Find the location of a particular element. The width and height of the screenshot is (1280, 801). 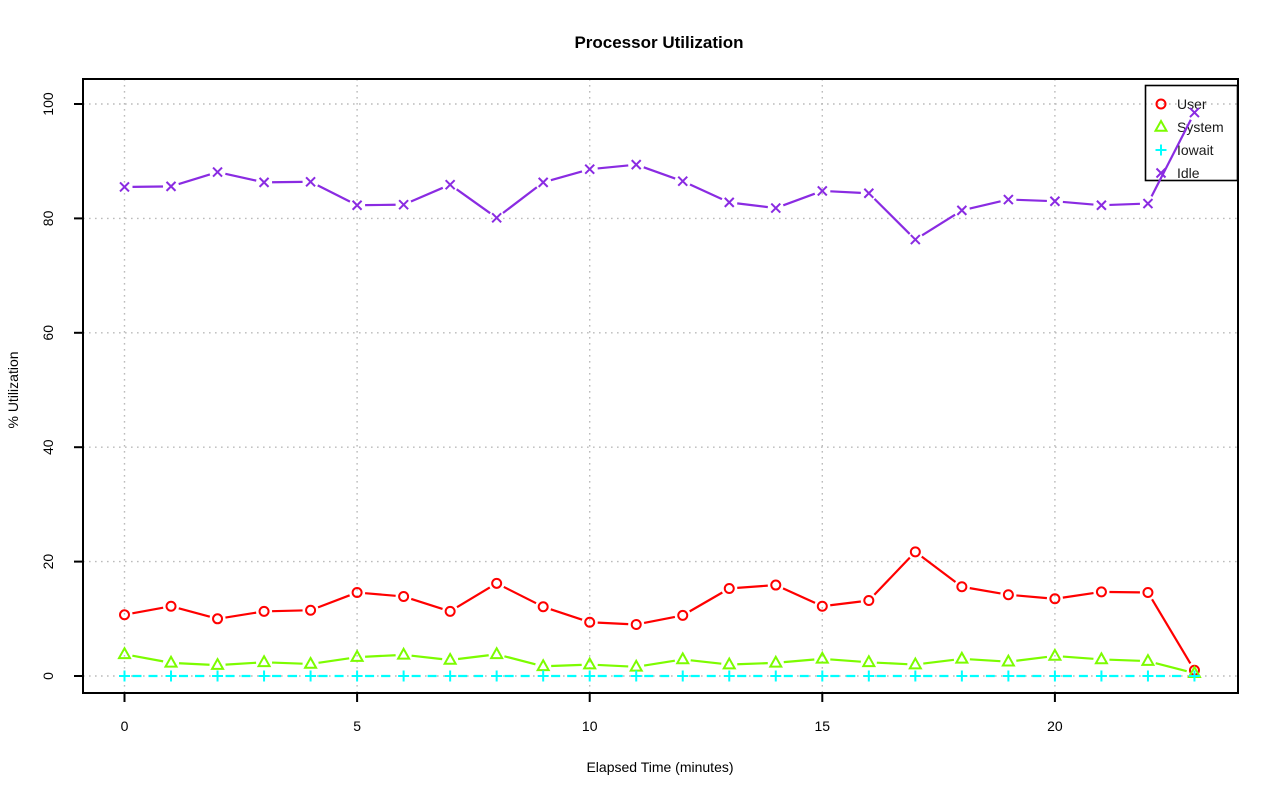

y-tick-label: 40 is located at coordinates (48, 447).